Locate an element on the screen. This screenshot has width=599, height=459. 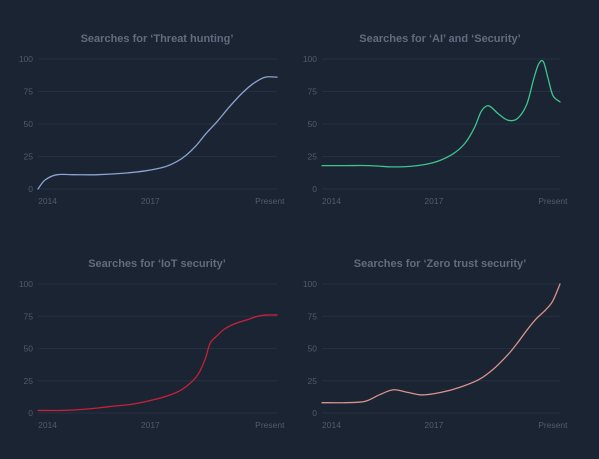
panel-title: Searches for ‘Threat hunting’ is located at coordinates (157, 39).